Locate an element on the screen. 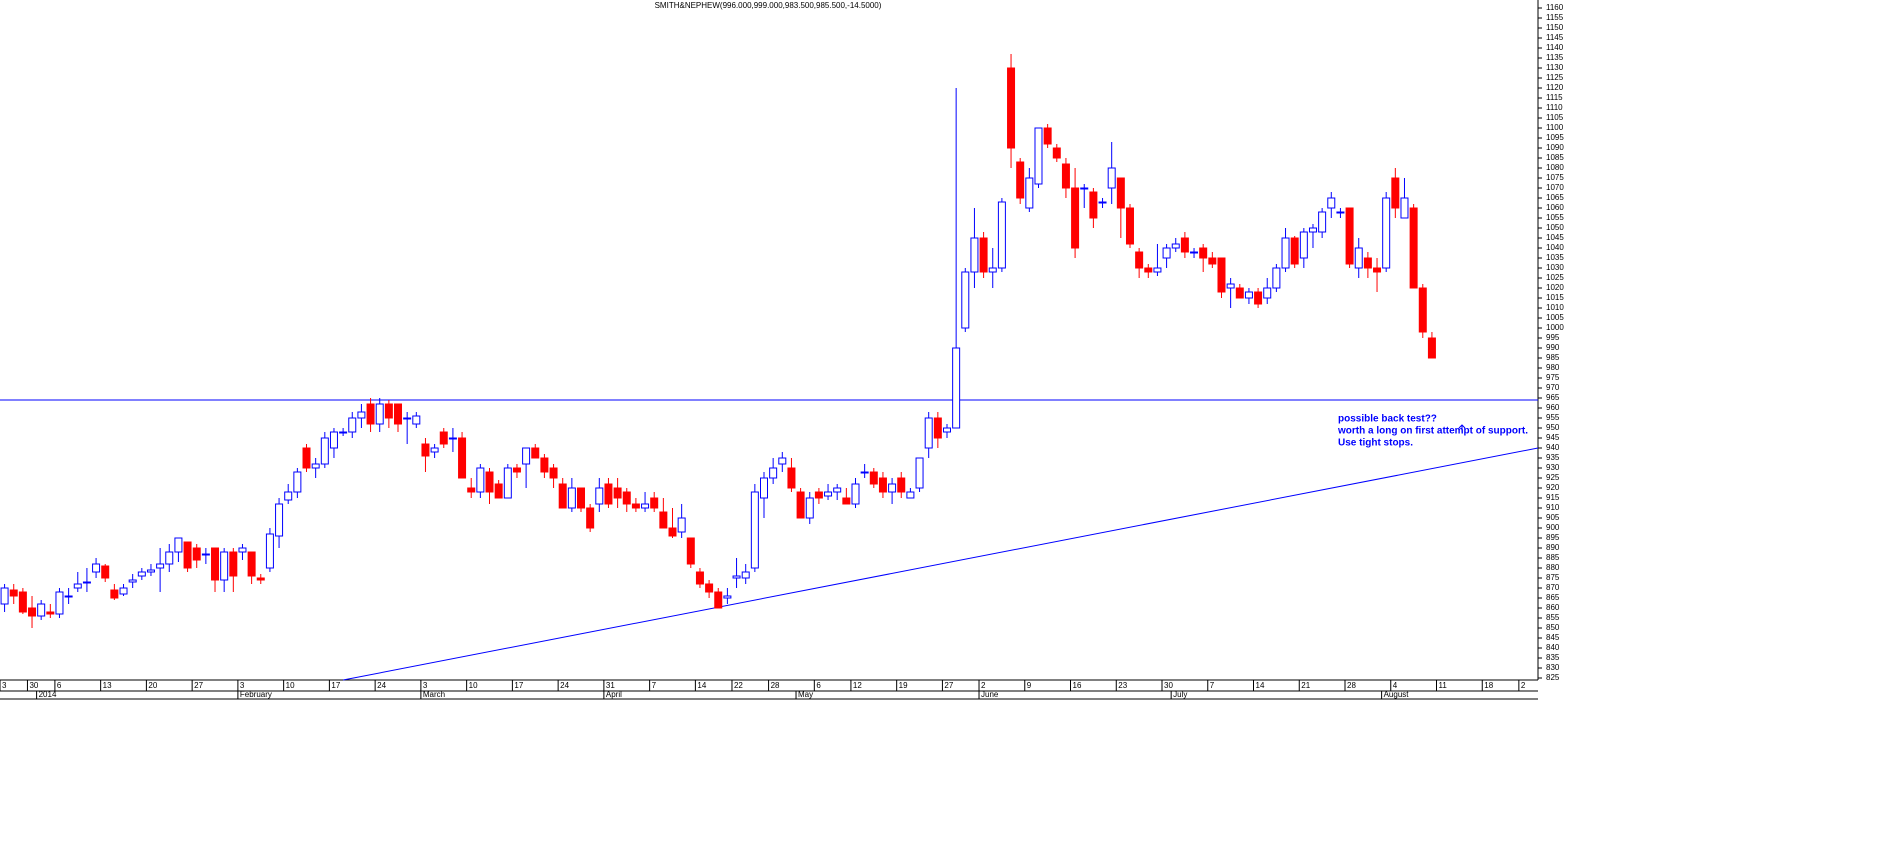 This screenshot has width=1881, height=843. y-tick-label: 1125 is located at coordinates (1555, 77).